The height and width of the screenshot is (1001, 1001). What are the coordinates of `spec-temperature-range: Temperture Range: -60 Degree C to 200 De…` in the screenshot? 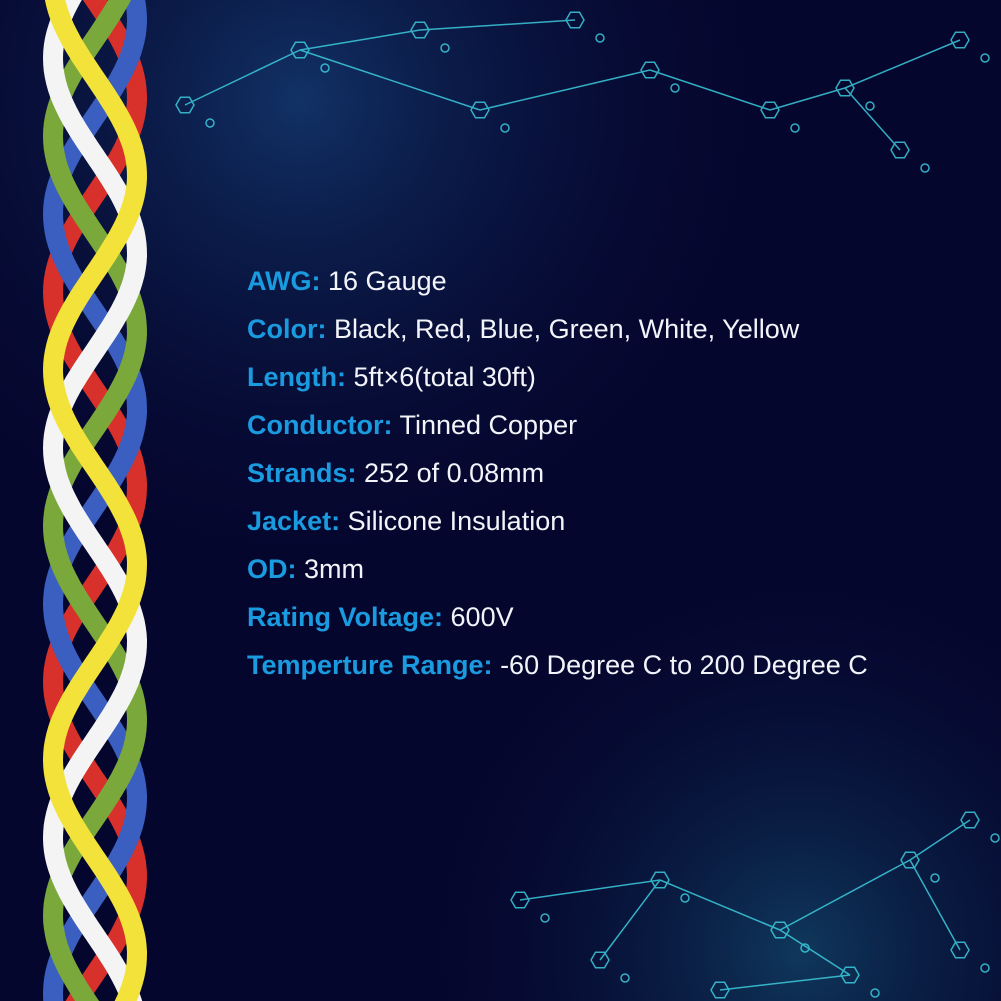 It's located at (557, 670).